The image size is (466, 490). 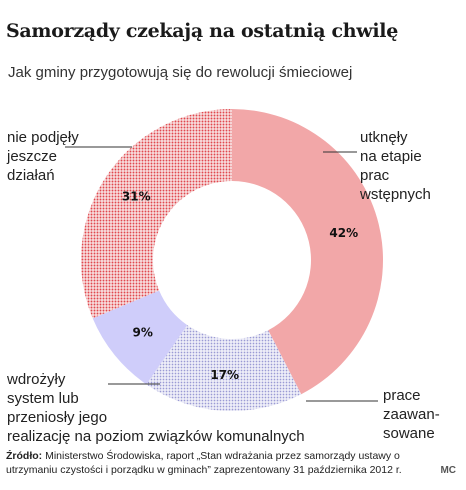 What do you see at coordinates (143, 333) in the screenshot?
I see `slice-value-label: 9%` at bounding box center [143, 333].